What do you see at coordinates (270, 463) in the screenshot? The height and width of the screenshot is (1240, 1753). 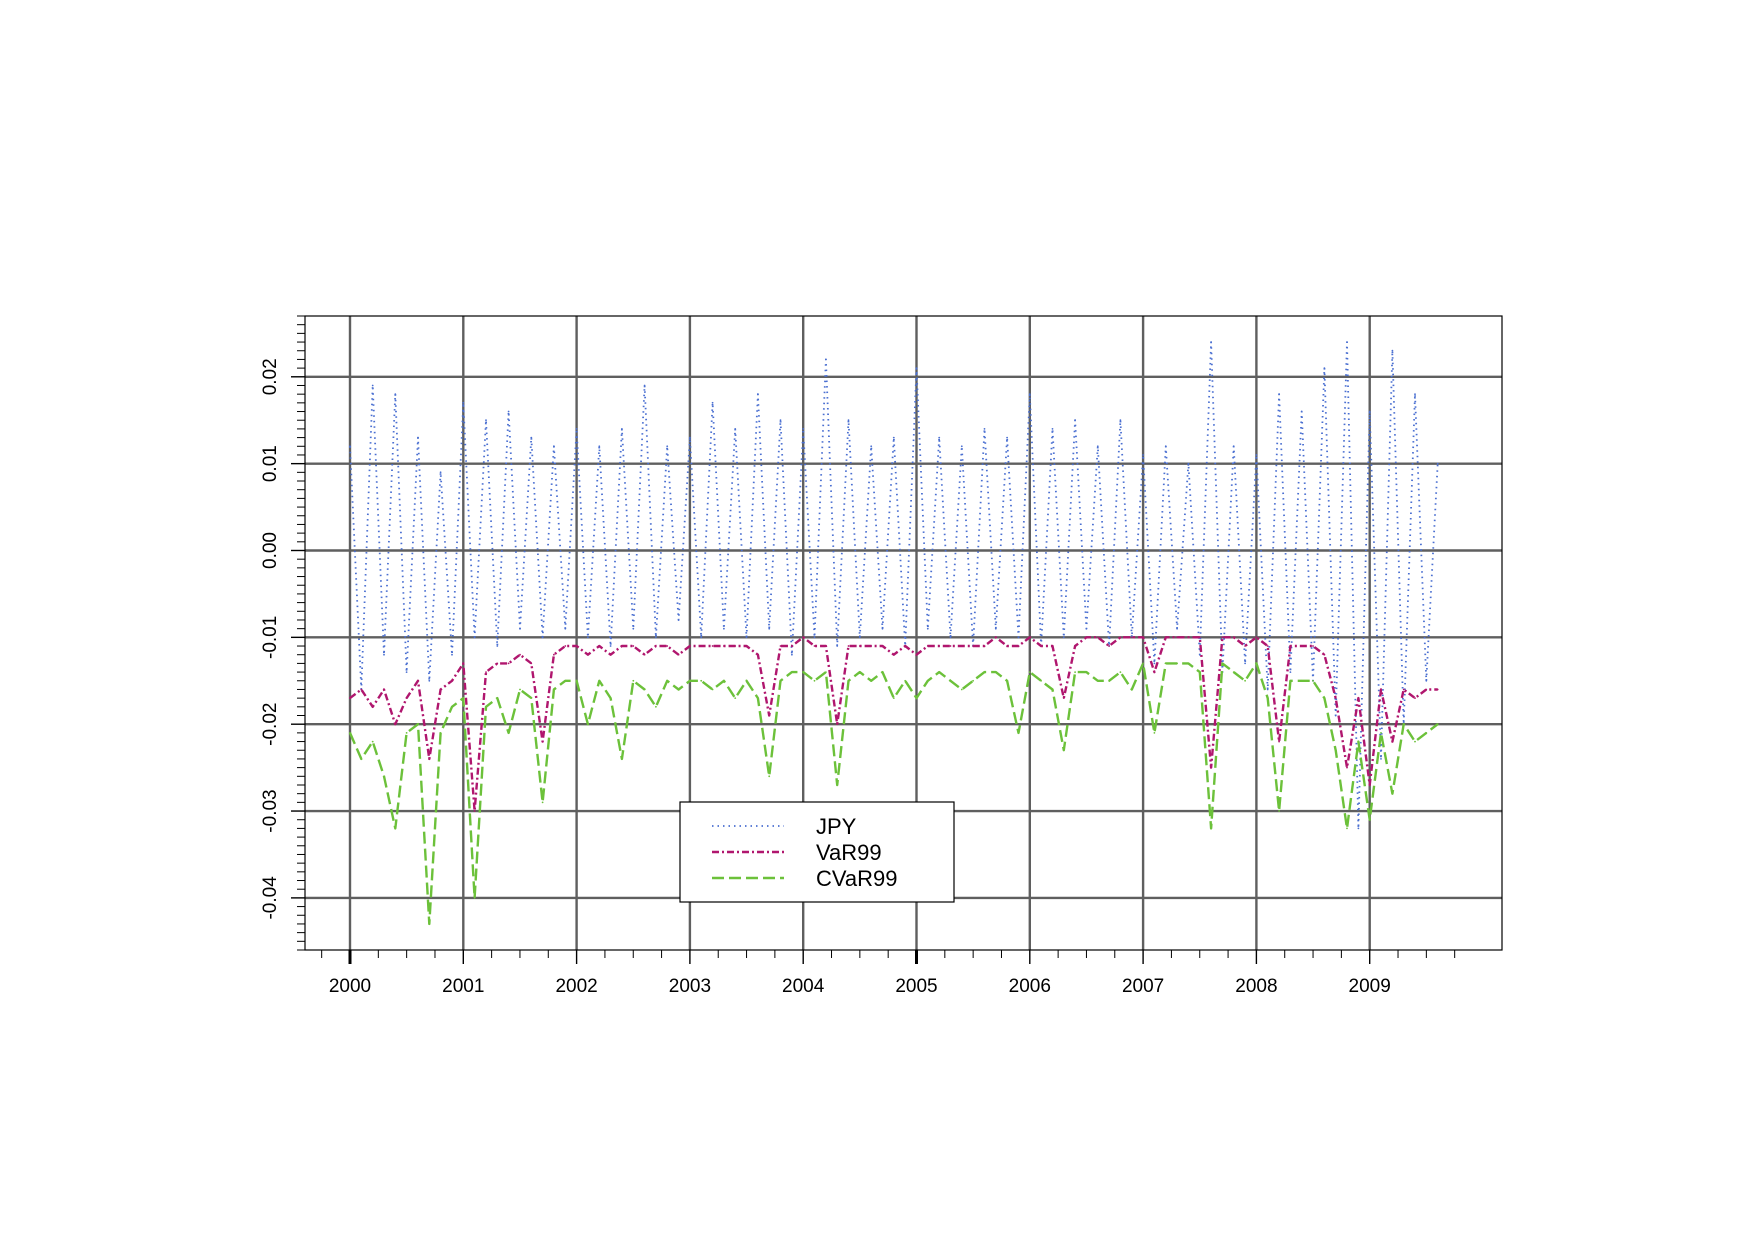 I see `y-tick-label: 0.01` at bounding box center [270, 463].